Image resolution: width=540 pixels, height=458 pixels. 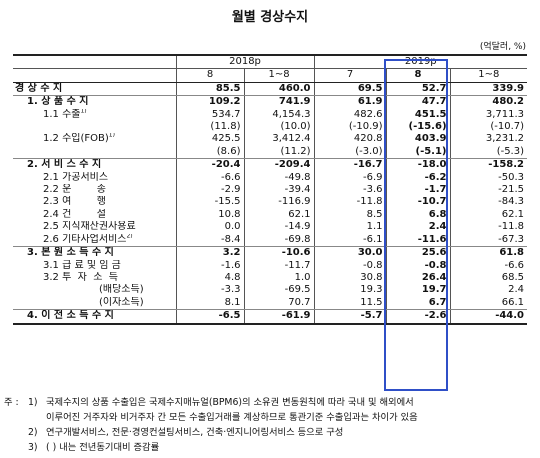 I want to click on cell-2019-jul: (-10.9), so click(x=350, y=127).